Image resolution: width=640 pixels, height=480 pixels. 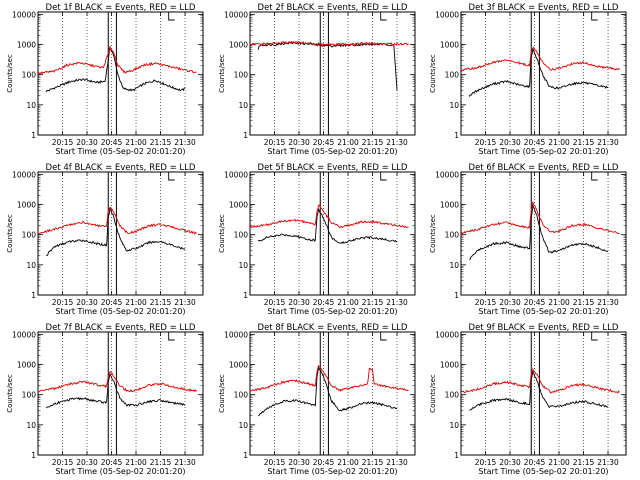 What do you see at coordinates (333, 168) in the screenshot?
I see `chart-title: Det 5f BLACK = Events, RED = LLD` at bounding box center [333, 168].